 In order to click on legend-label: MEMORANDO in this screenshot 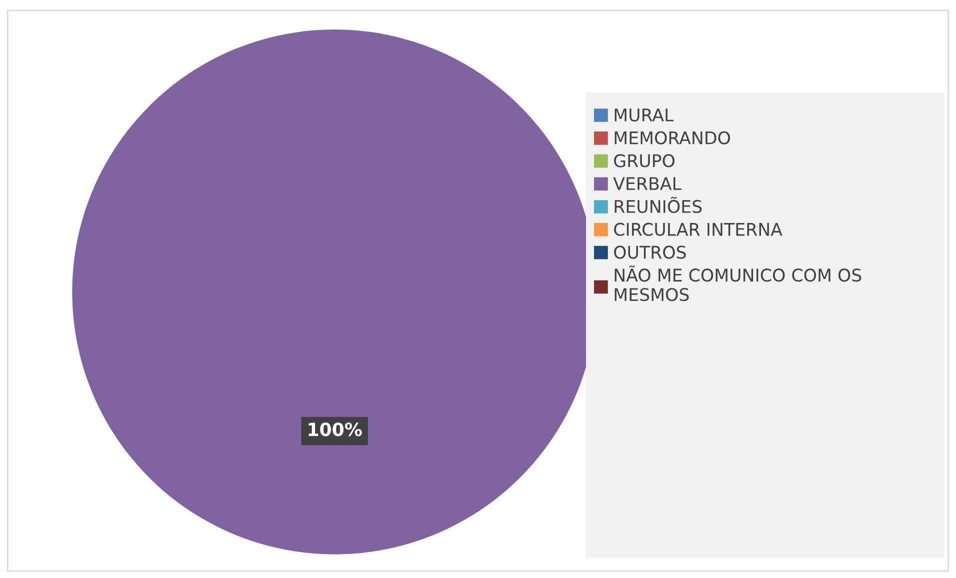, I will do `click(672, 137)`.